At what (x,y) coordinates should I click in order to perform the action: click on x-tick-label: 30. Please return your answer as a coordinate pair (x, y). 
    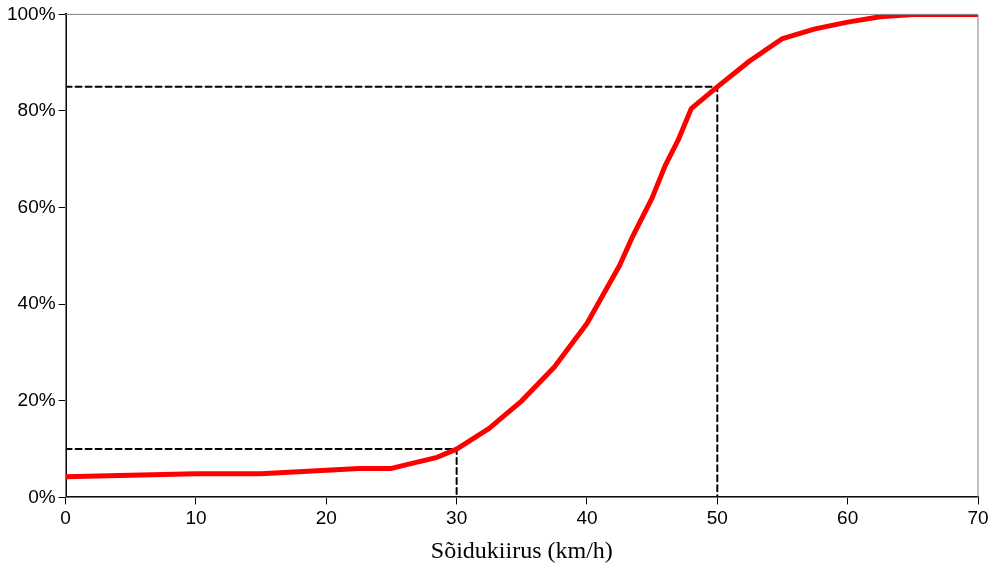
    Looking at the image, I should click on (457, 518).